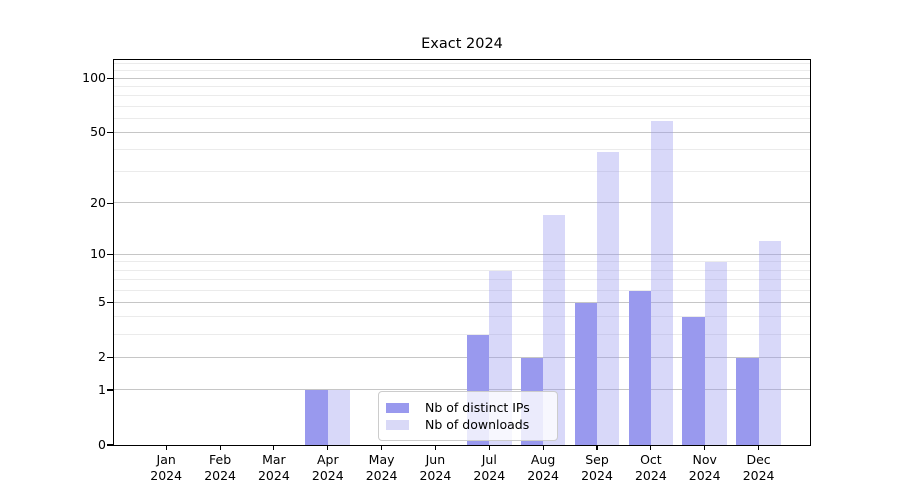 The width and height of the screenshot is (900, 500). I want to click on x-tick-feb, so click(220, 447).